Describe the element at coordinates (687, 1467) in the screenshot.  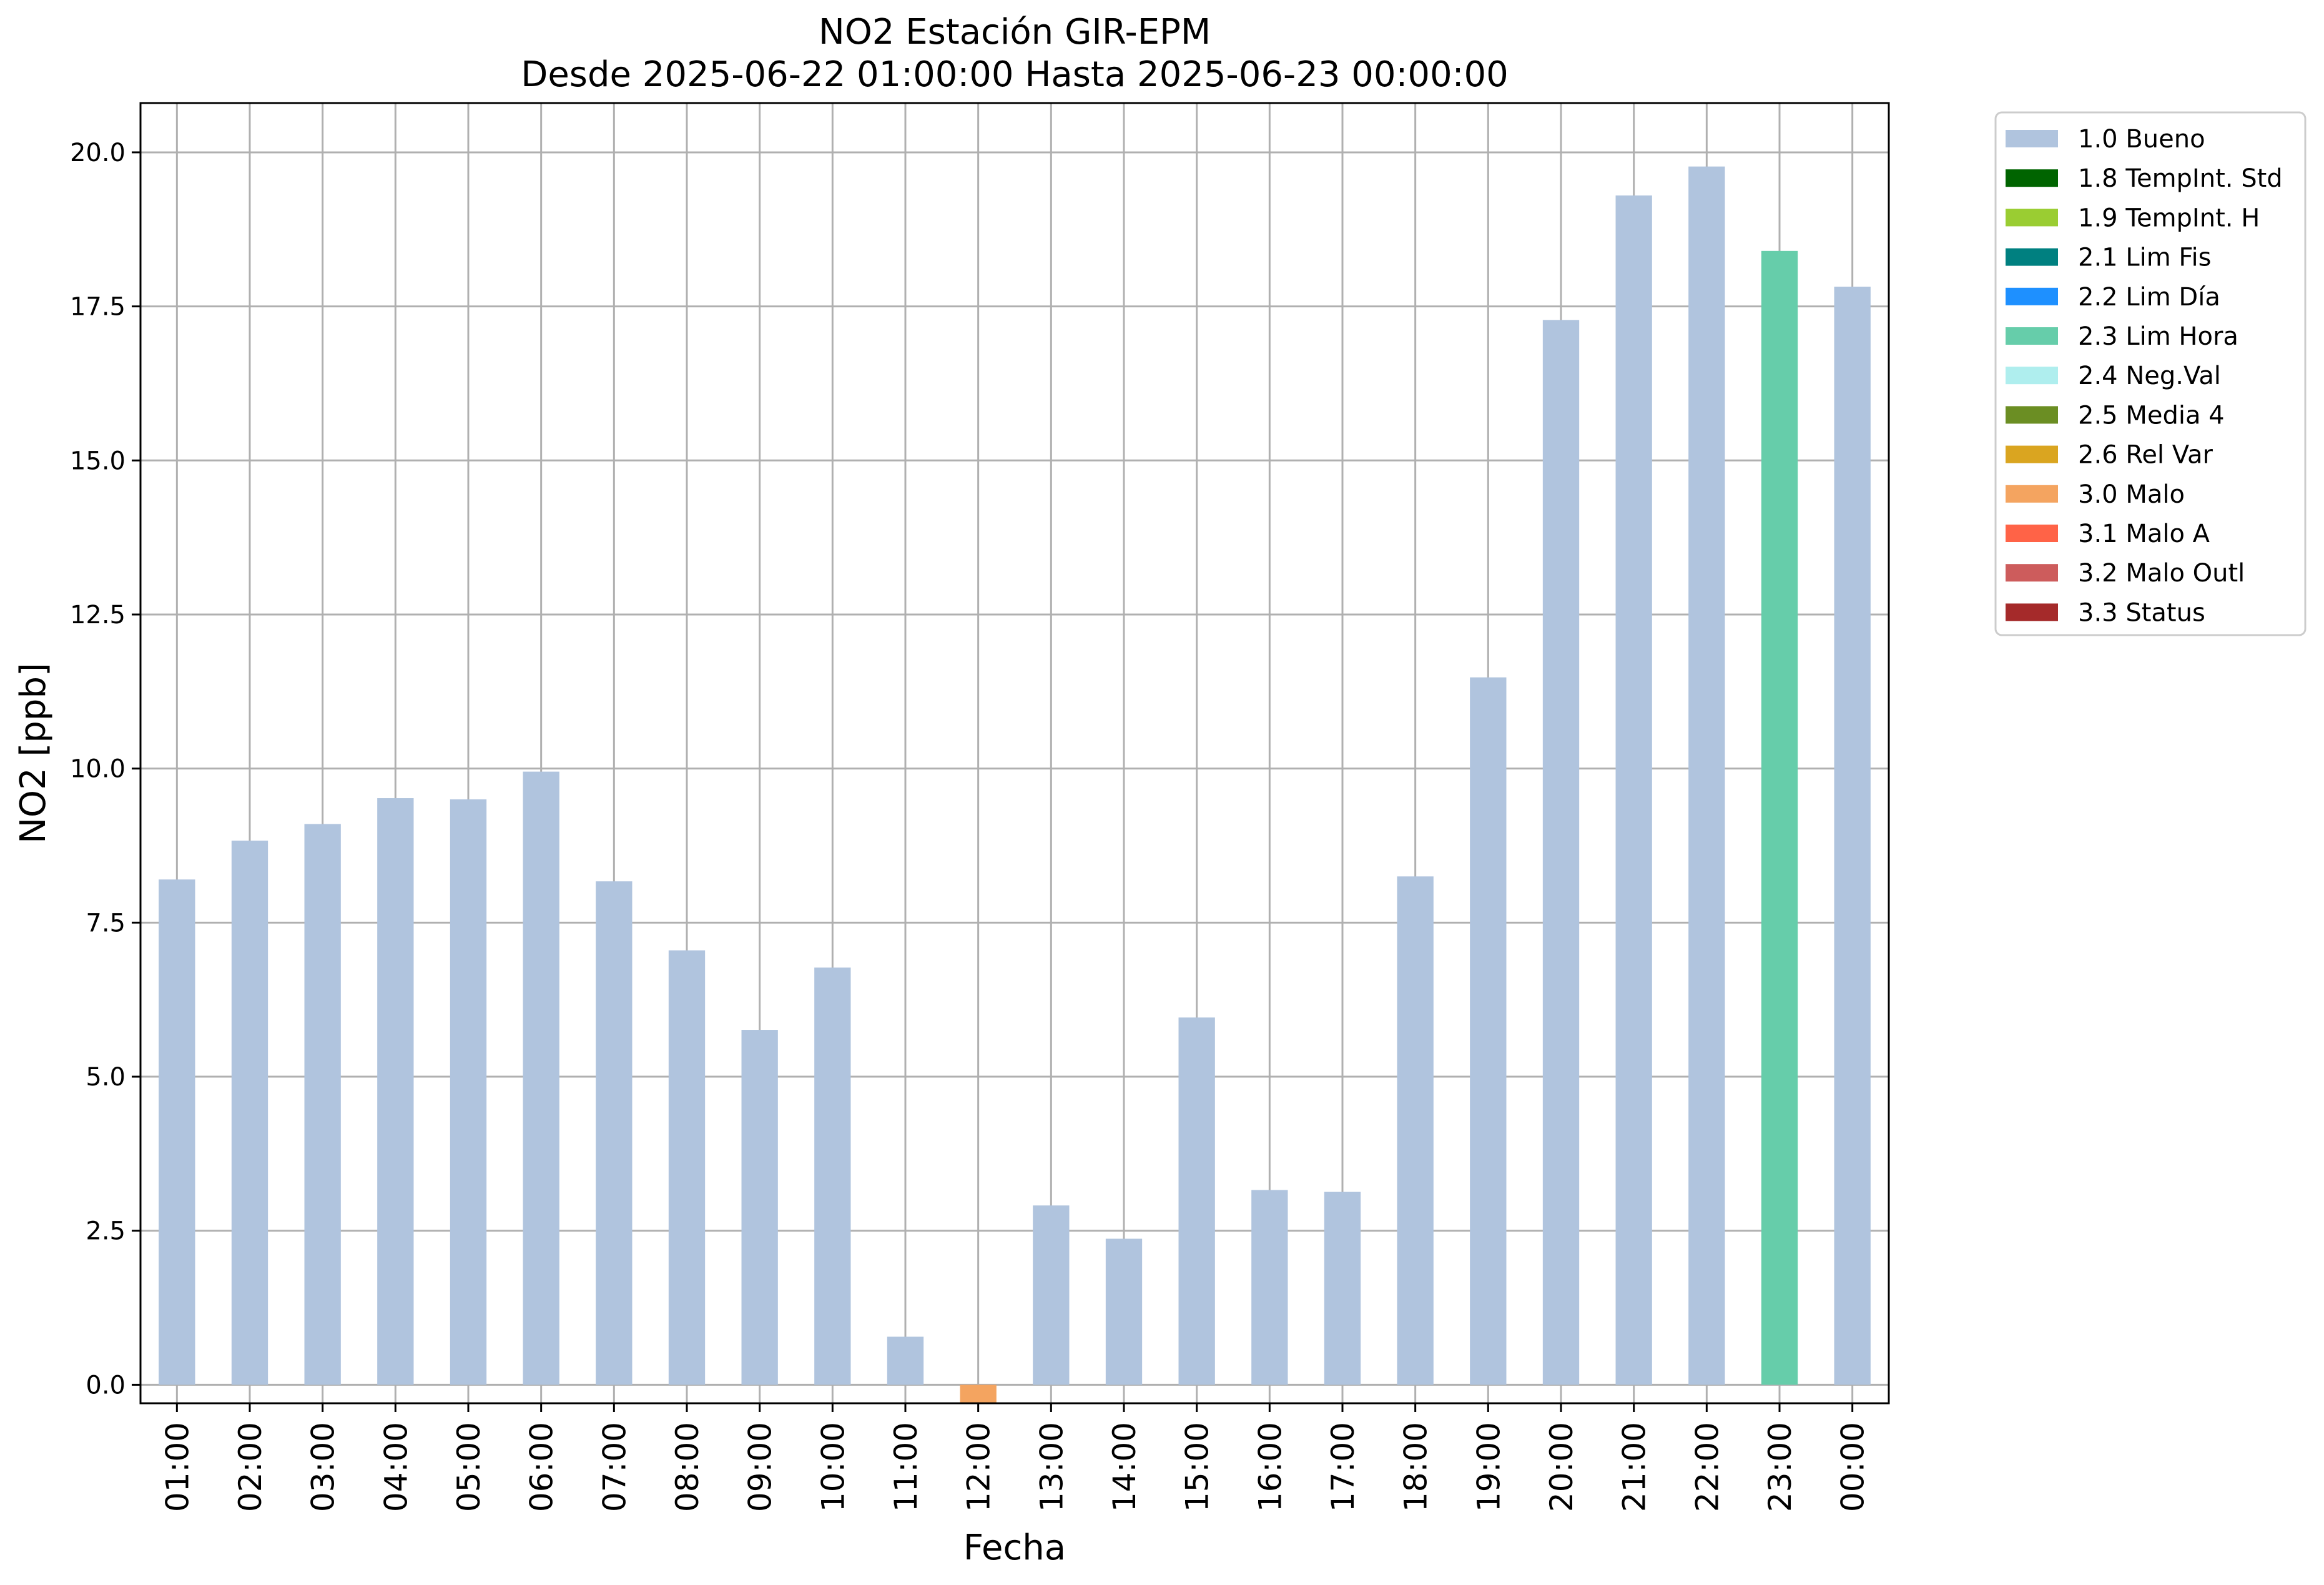
I see `x-tick-label: 08:00` at that location.